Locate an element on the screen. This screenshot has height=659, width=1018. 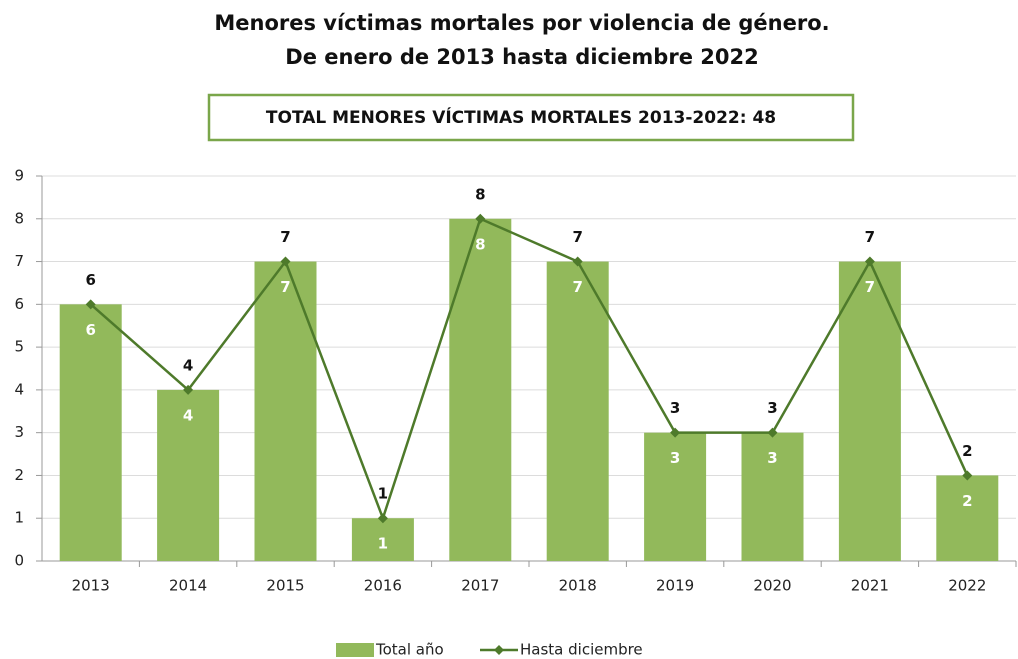
y-tick-label: 3 is located at coordinates (19, 432).